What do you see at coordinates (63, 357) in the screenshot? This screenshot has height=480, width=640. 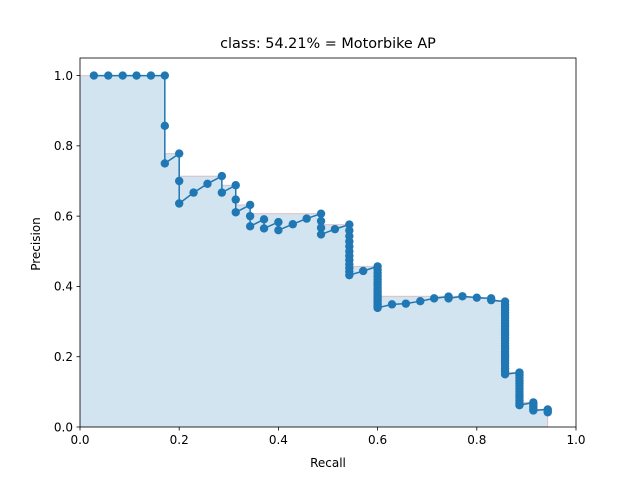 I see `y-tick-label: 0.2` at bounding box center [63, 357].